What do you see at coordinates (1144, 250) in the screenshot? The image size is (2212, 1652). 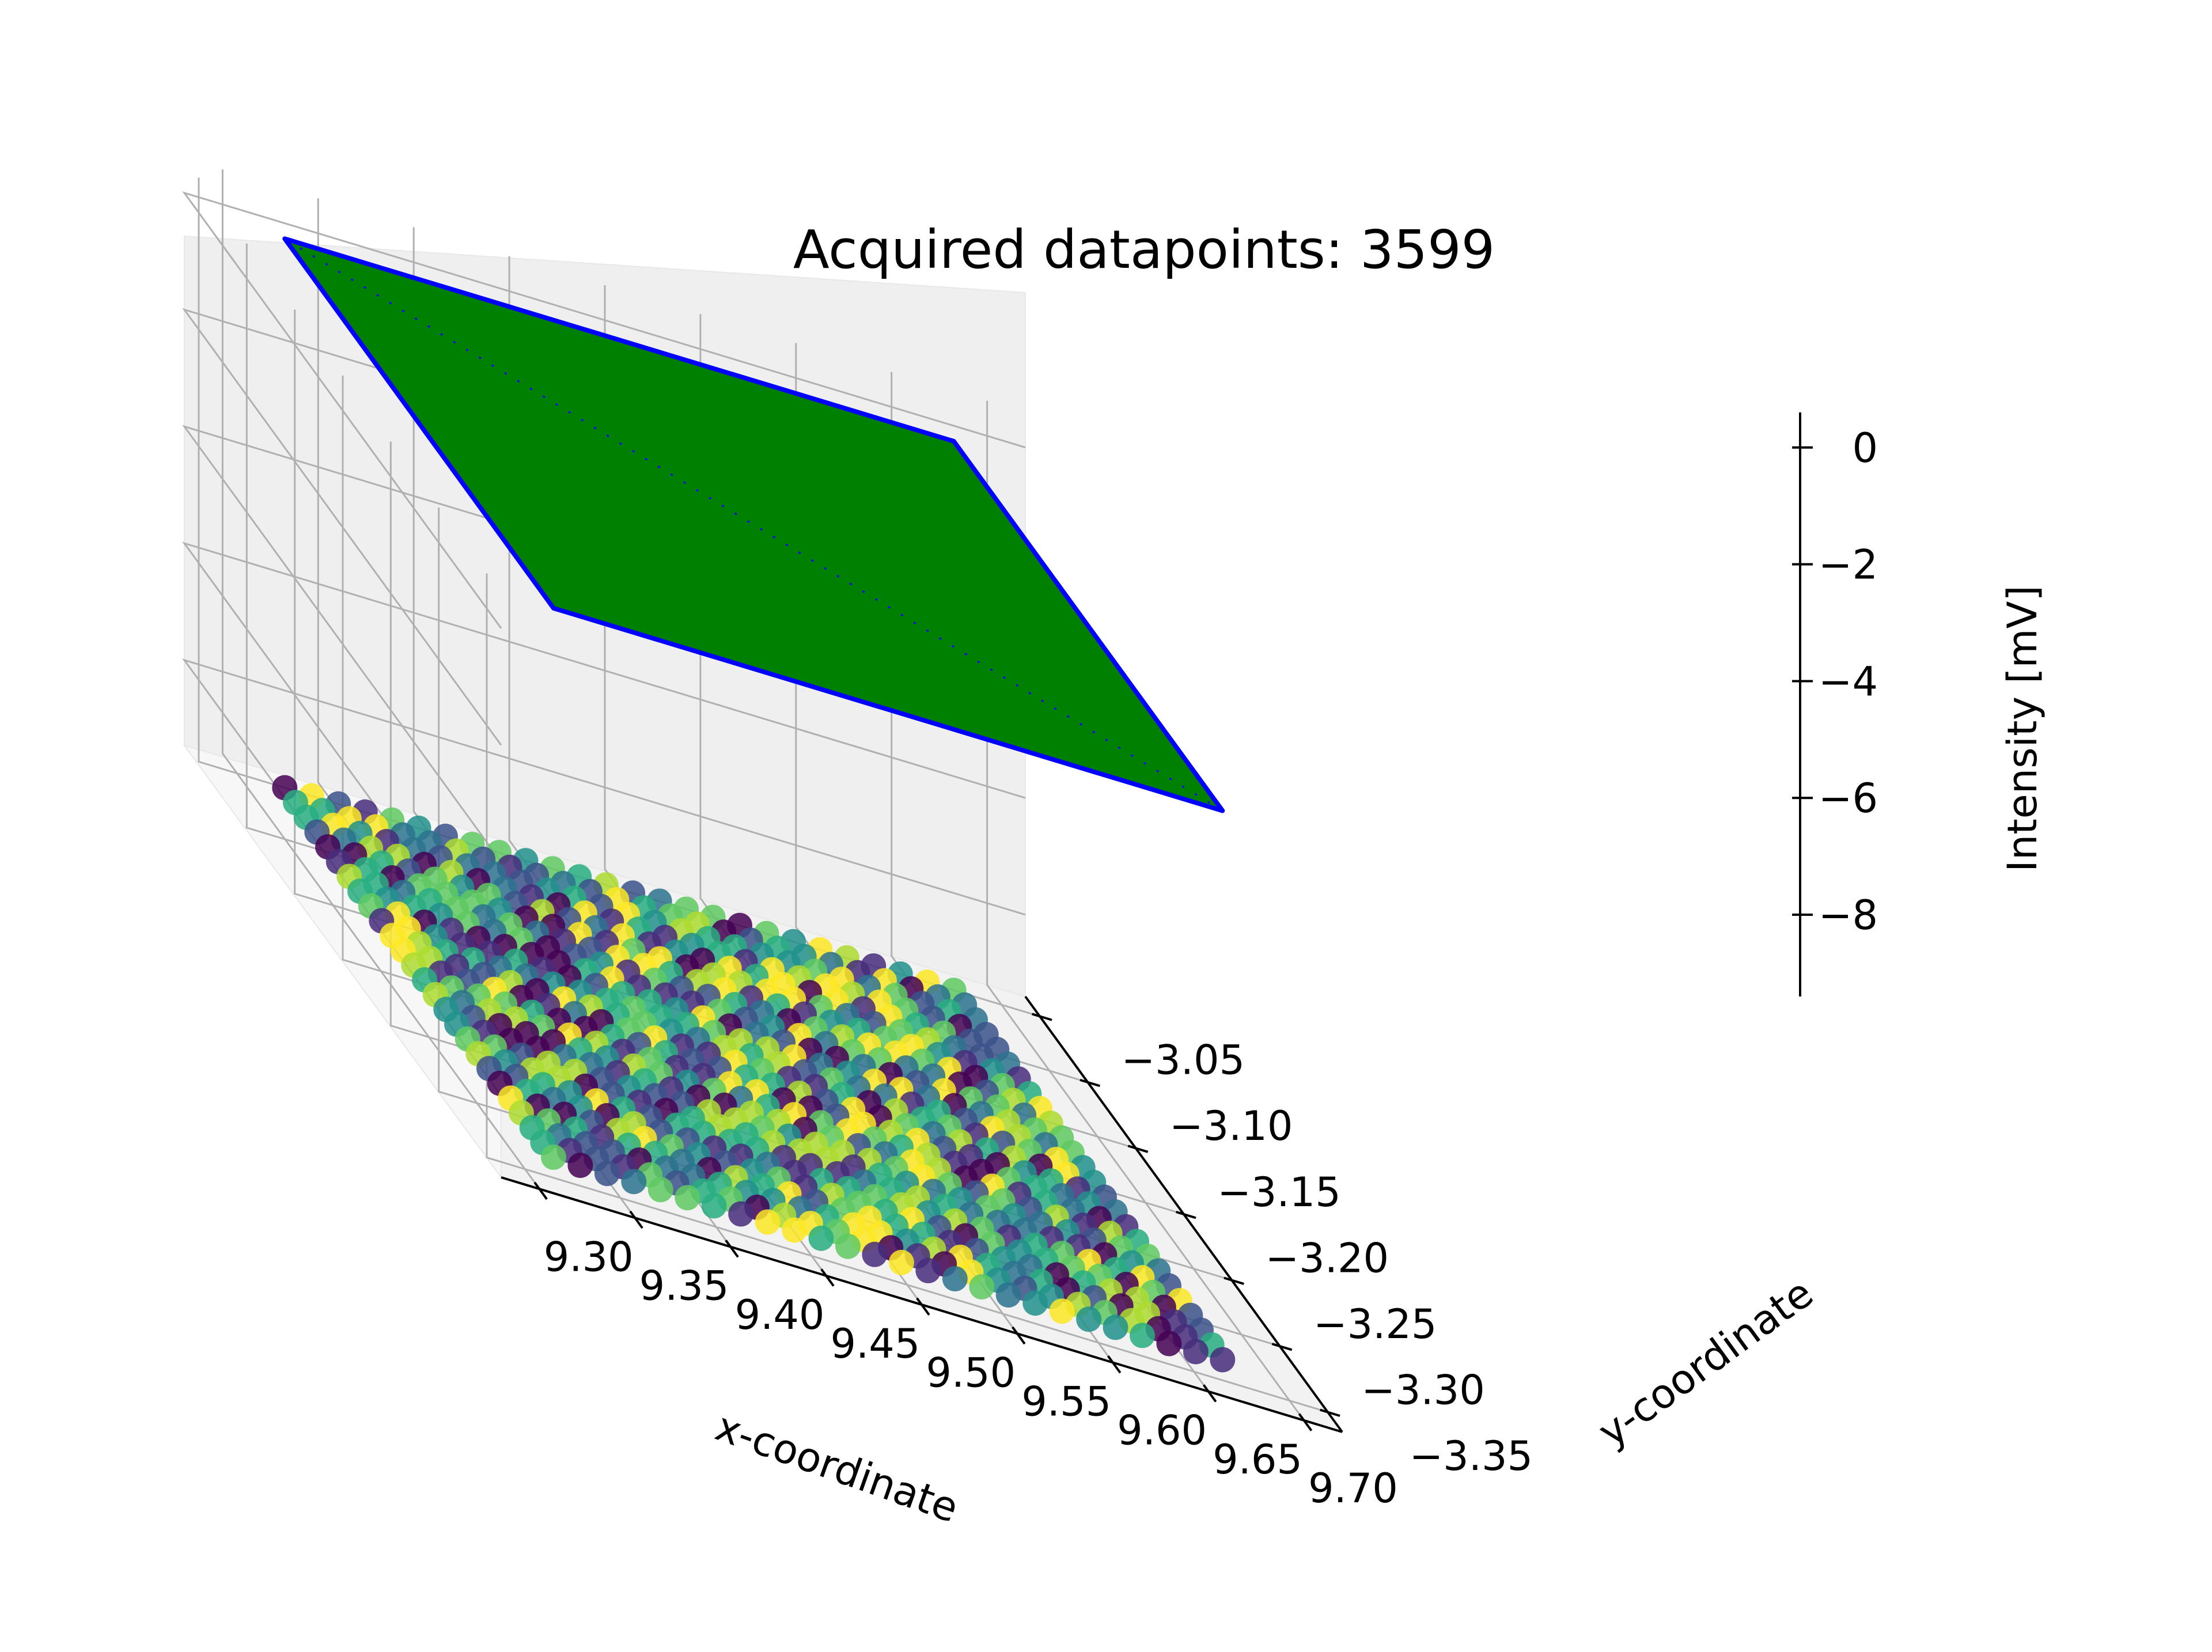 I see `chart-title: Acquired datapoints: 3599` at bounding box center [1144, 250].